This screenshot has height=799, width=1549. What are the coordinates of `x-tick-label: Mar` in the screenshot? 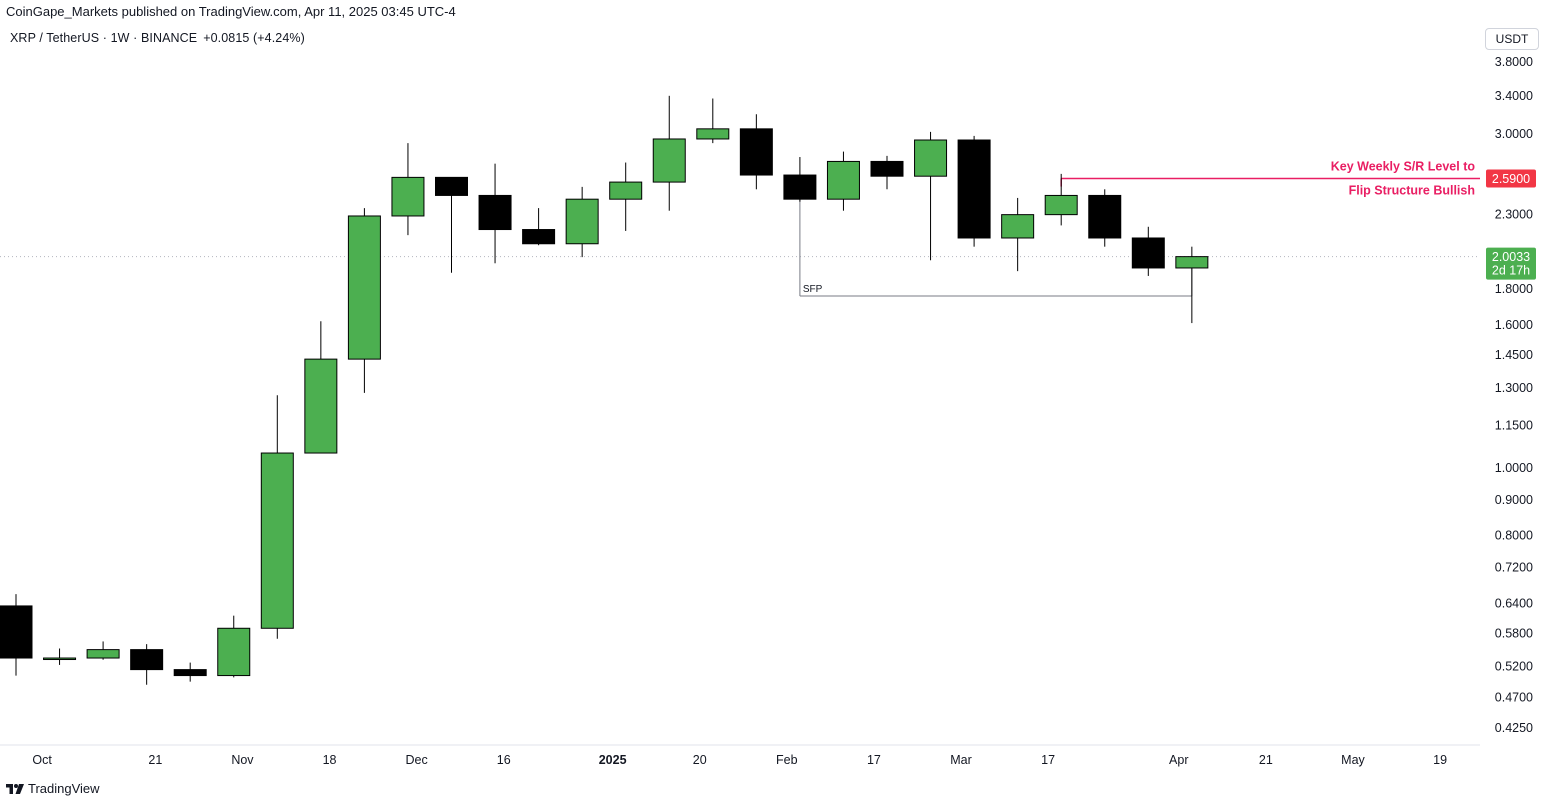 It's located at (961, 760).